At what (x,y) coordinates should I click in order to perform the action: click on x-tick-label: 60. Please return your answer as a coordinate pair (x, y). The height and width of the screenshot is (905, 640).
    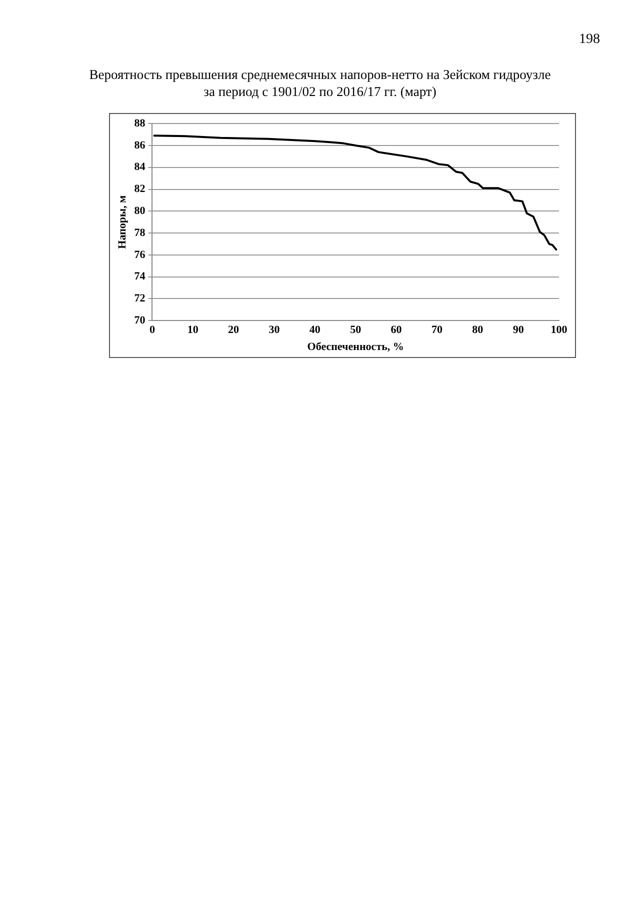
    Looking at the image, I should click on (396, 330).